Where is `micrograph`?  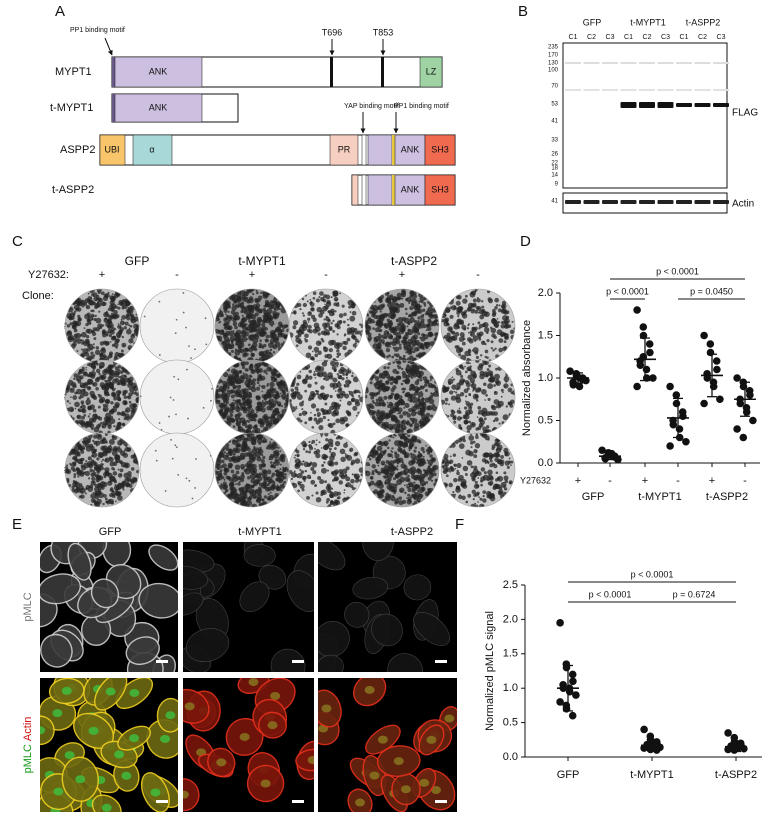
micrograph is located at coordinates (387, 745).